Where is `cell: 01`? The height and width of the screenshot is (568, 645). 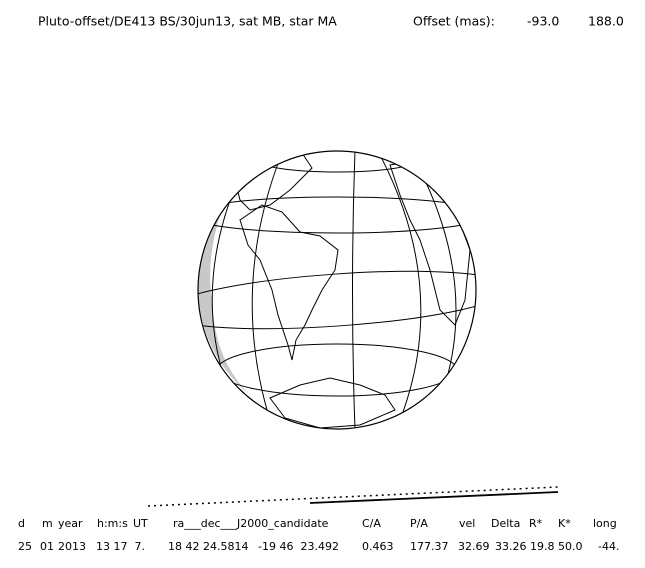 cell: 01 is located at coordinates (47, 546).